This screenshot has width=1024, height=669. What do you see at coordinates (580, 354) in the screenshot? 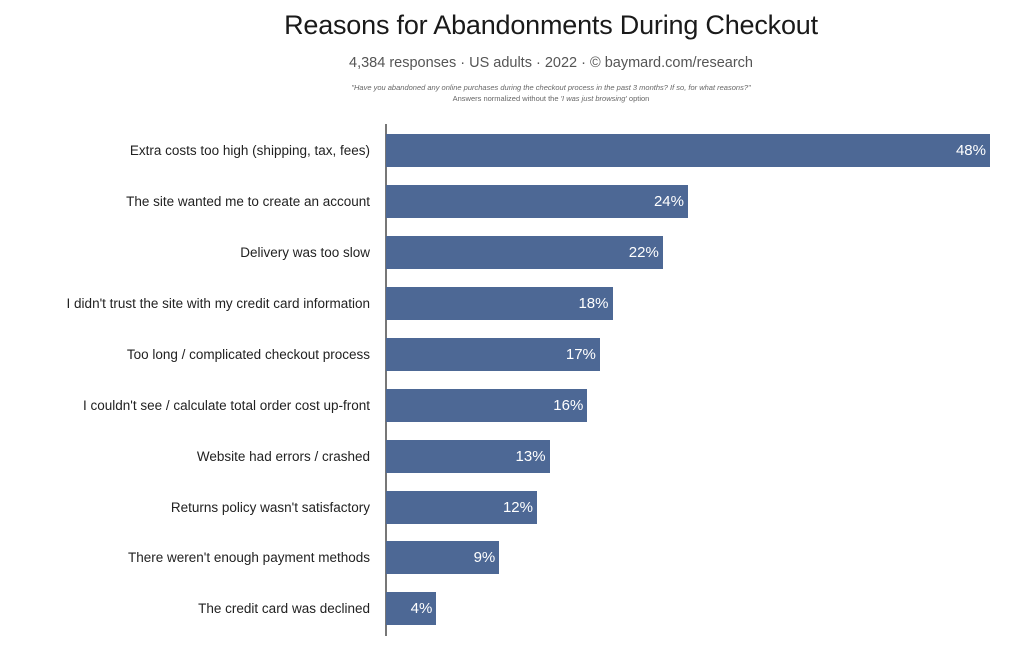
I see `bar-value: 17%` at bounding box center [580, 354].